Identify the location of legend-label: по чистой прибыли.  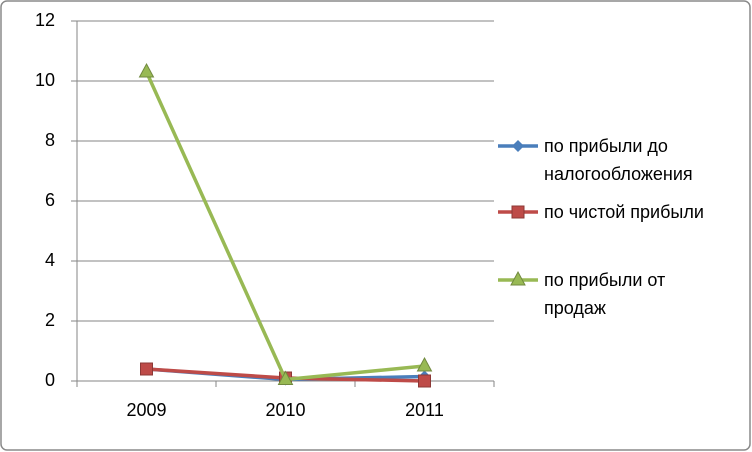
(624, 212).